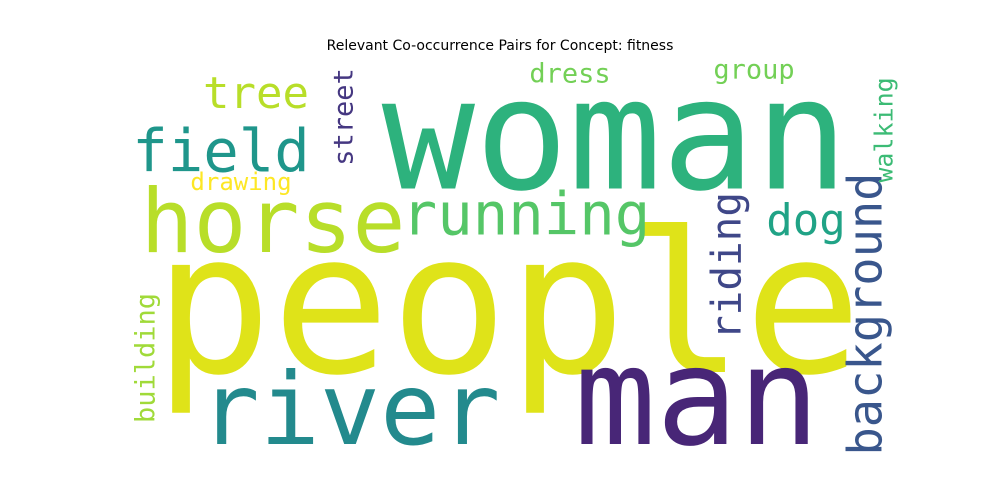 Image resolution: width=1000 pixels, height=500 pixels. What do you see at coordinates (221, 151) in the screenshot?
I see `word-field: field` at bounding box center [221, 151].